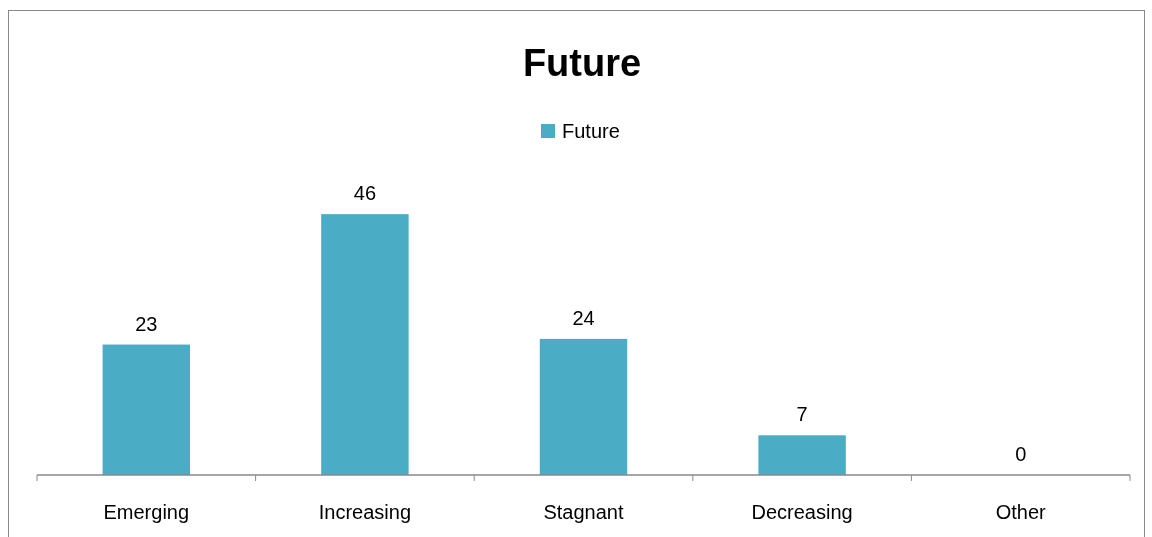  I want to click on legend-label: Future, so click(591, 131).